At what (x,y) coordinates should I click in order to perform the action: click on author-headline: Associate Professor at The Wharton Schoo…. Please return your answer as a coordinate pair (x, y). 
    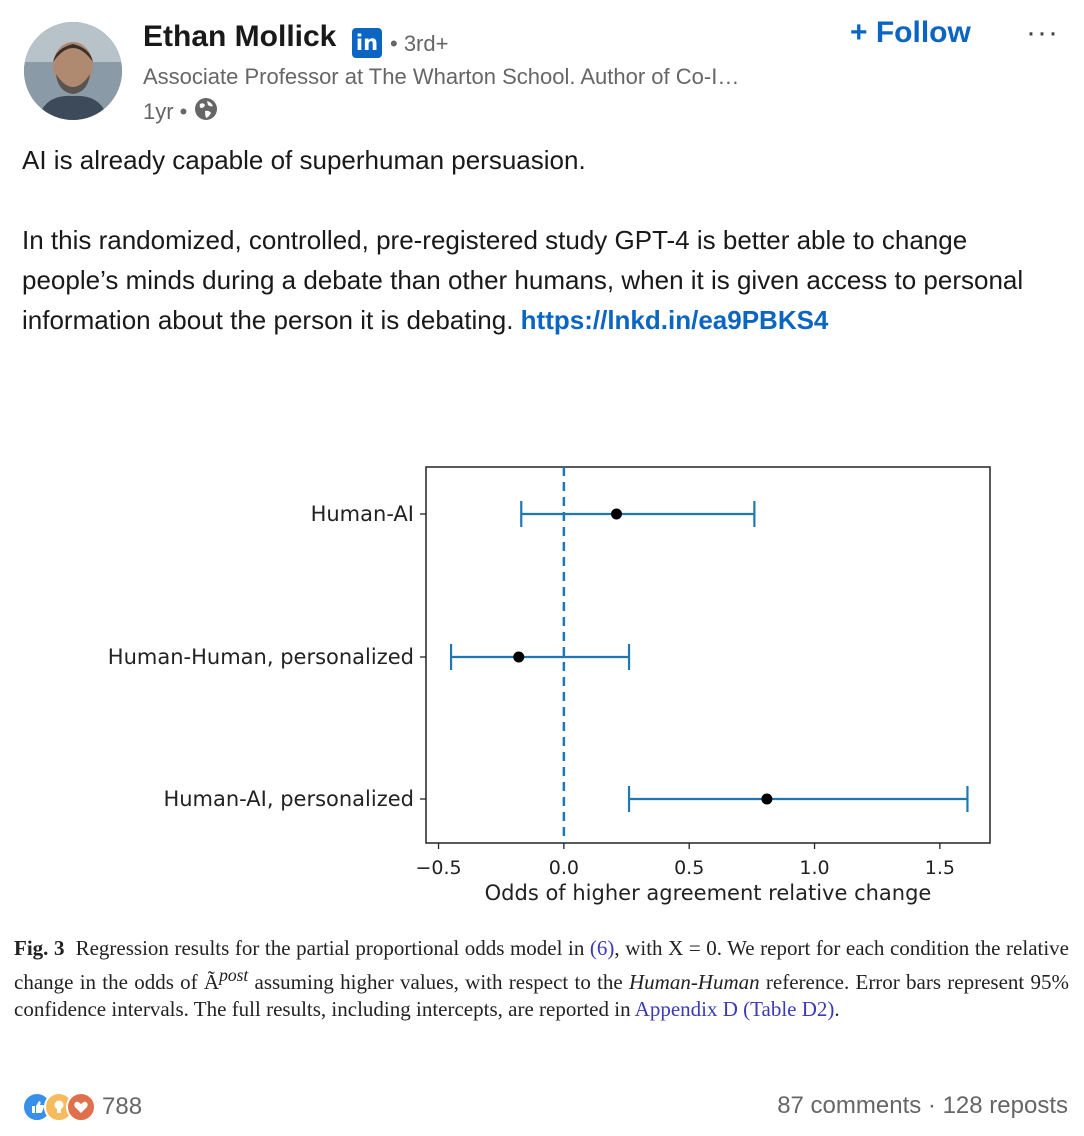
    Looking at the image, I should click on (441, 76).